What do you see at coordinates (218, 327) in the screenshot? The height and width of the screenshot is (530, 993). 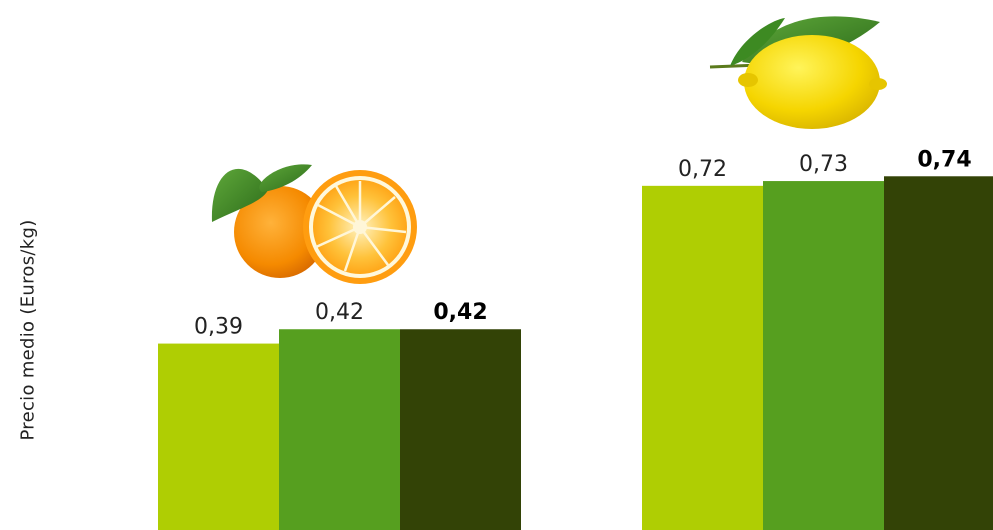 I see `data-label-orange-1: 0,39` at bounding box center [218, 327].